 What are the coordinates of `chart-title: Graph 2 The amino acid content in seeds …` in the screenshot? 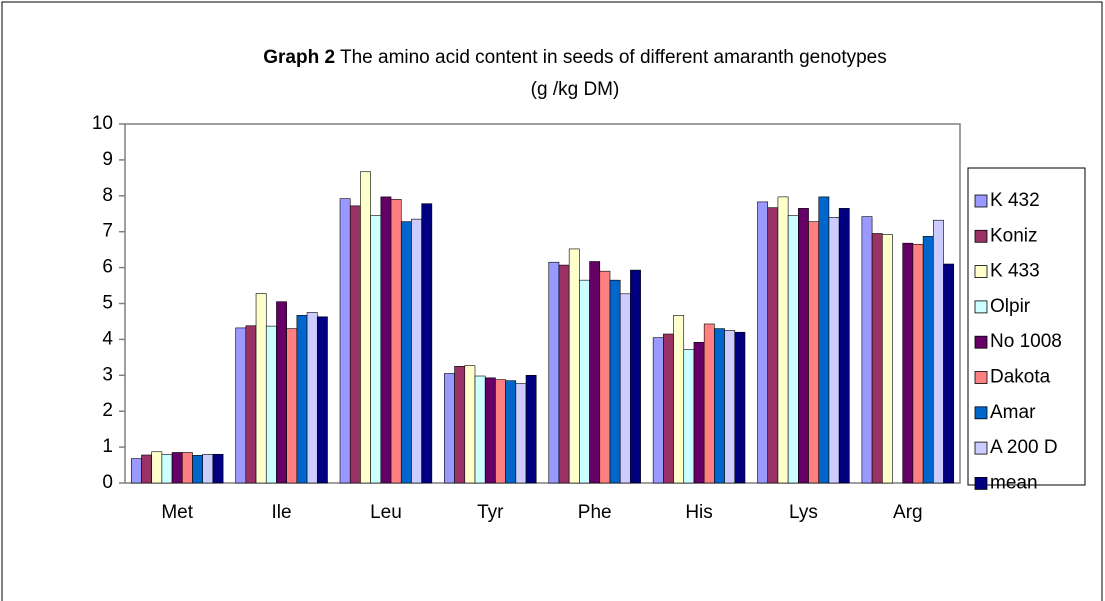 It's located at (575, 57).